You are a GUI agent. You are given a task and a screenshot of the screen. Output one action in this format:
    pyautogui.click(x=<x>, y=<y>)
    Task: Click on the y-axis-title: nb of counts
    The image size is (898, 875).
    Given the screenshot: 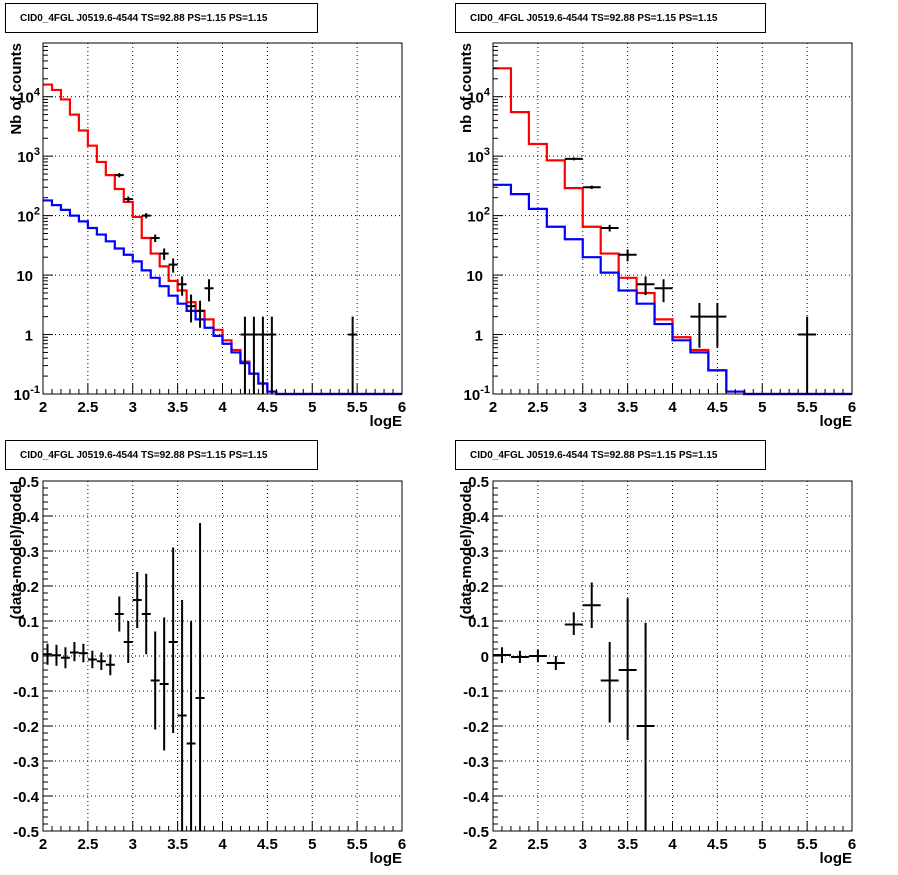 What is the action you would take?
    pyautogui.click(x=466, y=88)
    